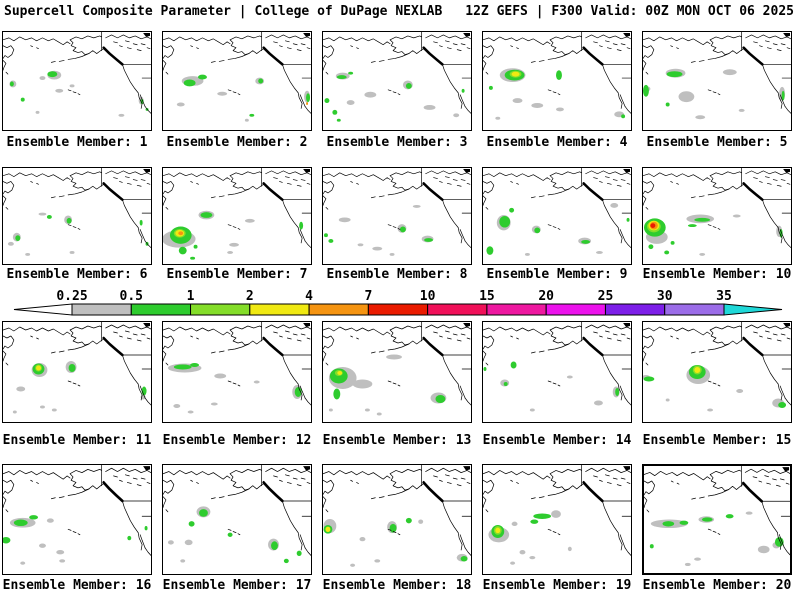 This screenshot has width=800, height=600. Describe the element at coordinates (397, 142) in the screenshot. I see `panel-label: Ensemble Member: 3` at that location.